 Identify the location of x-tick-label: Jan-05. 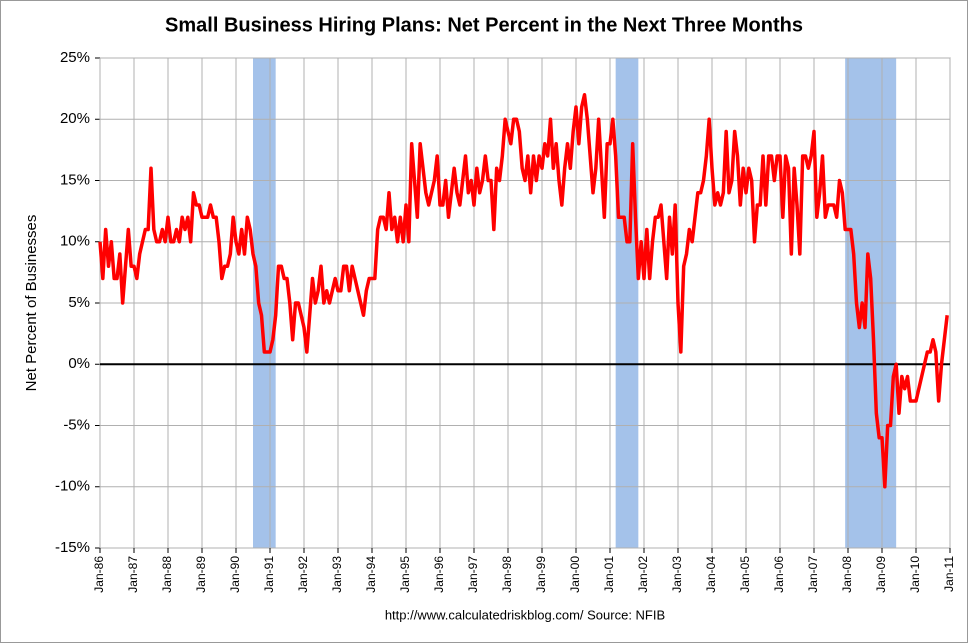
(745, 574).